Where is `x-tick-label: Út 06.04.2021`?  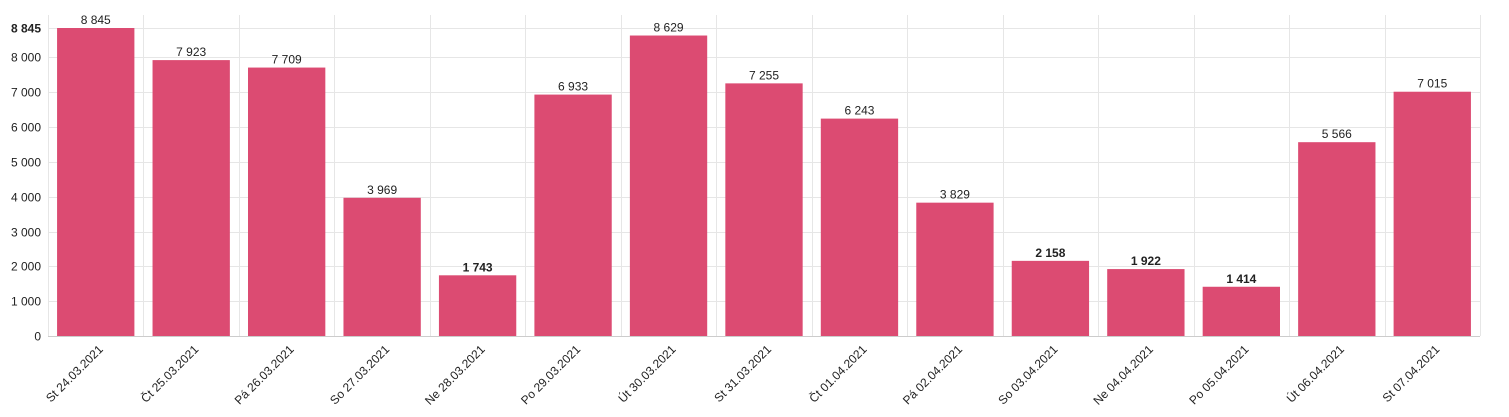
x-tick-label: Út 06.04.2021 is located at coordinates (1315, 373).